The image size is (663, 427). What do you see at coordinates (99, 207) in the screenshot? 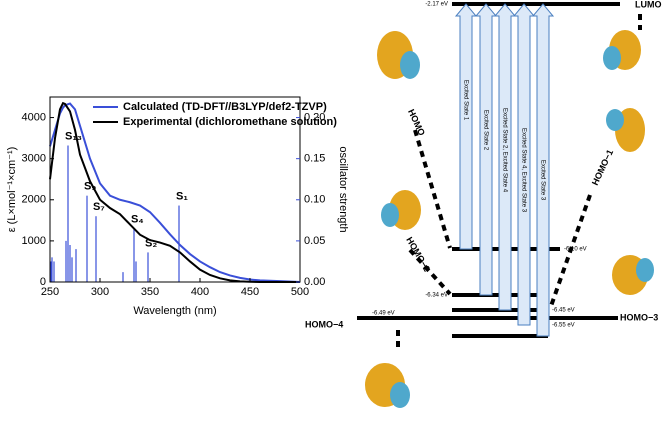
I see `state-label: S₇` at bounding box center [99, 207].